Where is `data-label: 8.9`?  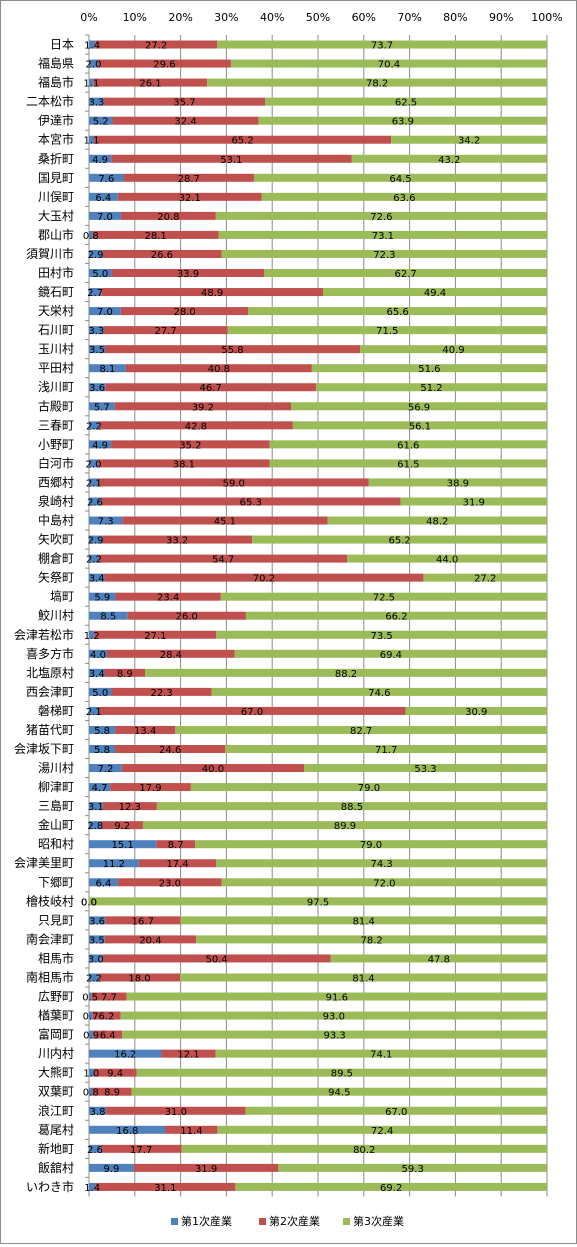
data-label: 8.9 is located at coordinates (125, 674).